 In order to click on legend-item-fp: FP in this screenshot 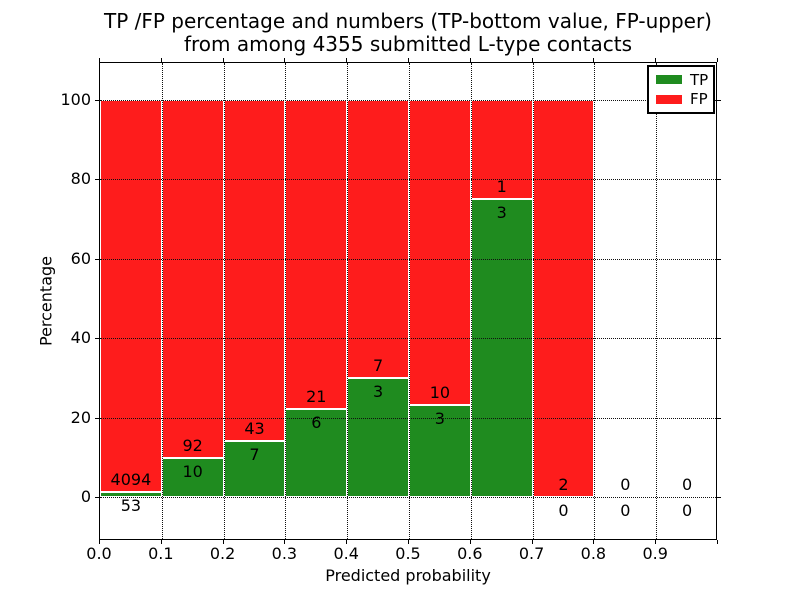, I will do `click(682, 99)`.